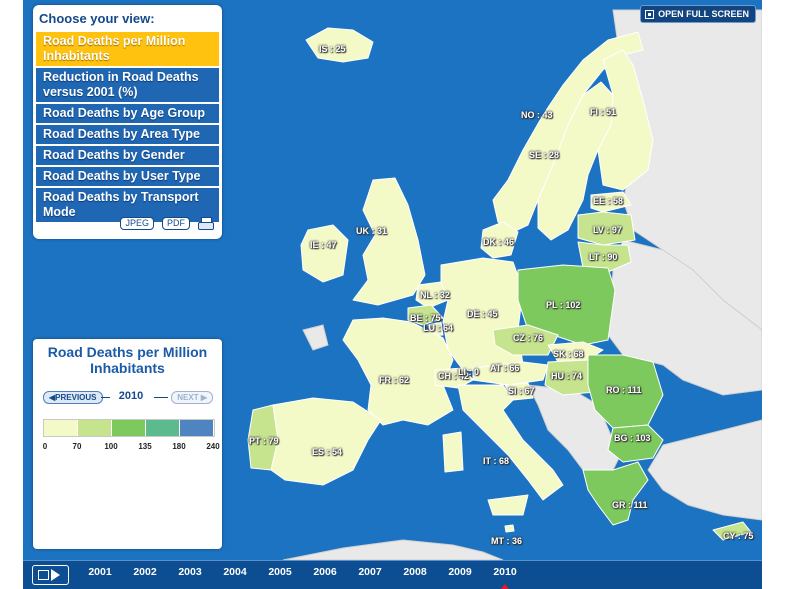  What do you see at coordinates (398, 371) in the screenshot?
I see `country-shape-fr` at bounding box center [398, 371].